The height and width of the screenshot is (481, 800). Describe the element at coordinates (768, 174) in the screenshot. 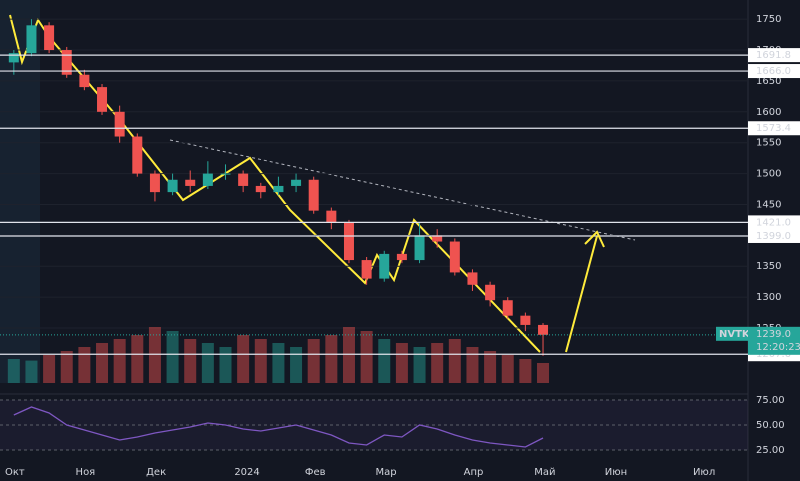

I see `y-tick-label: 1500` at that location.